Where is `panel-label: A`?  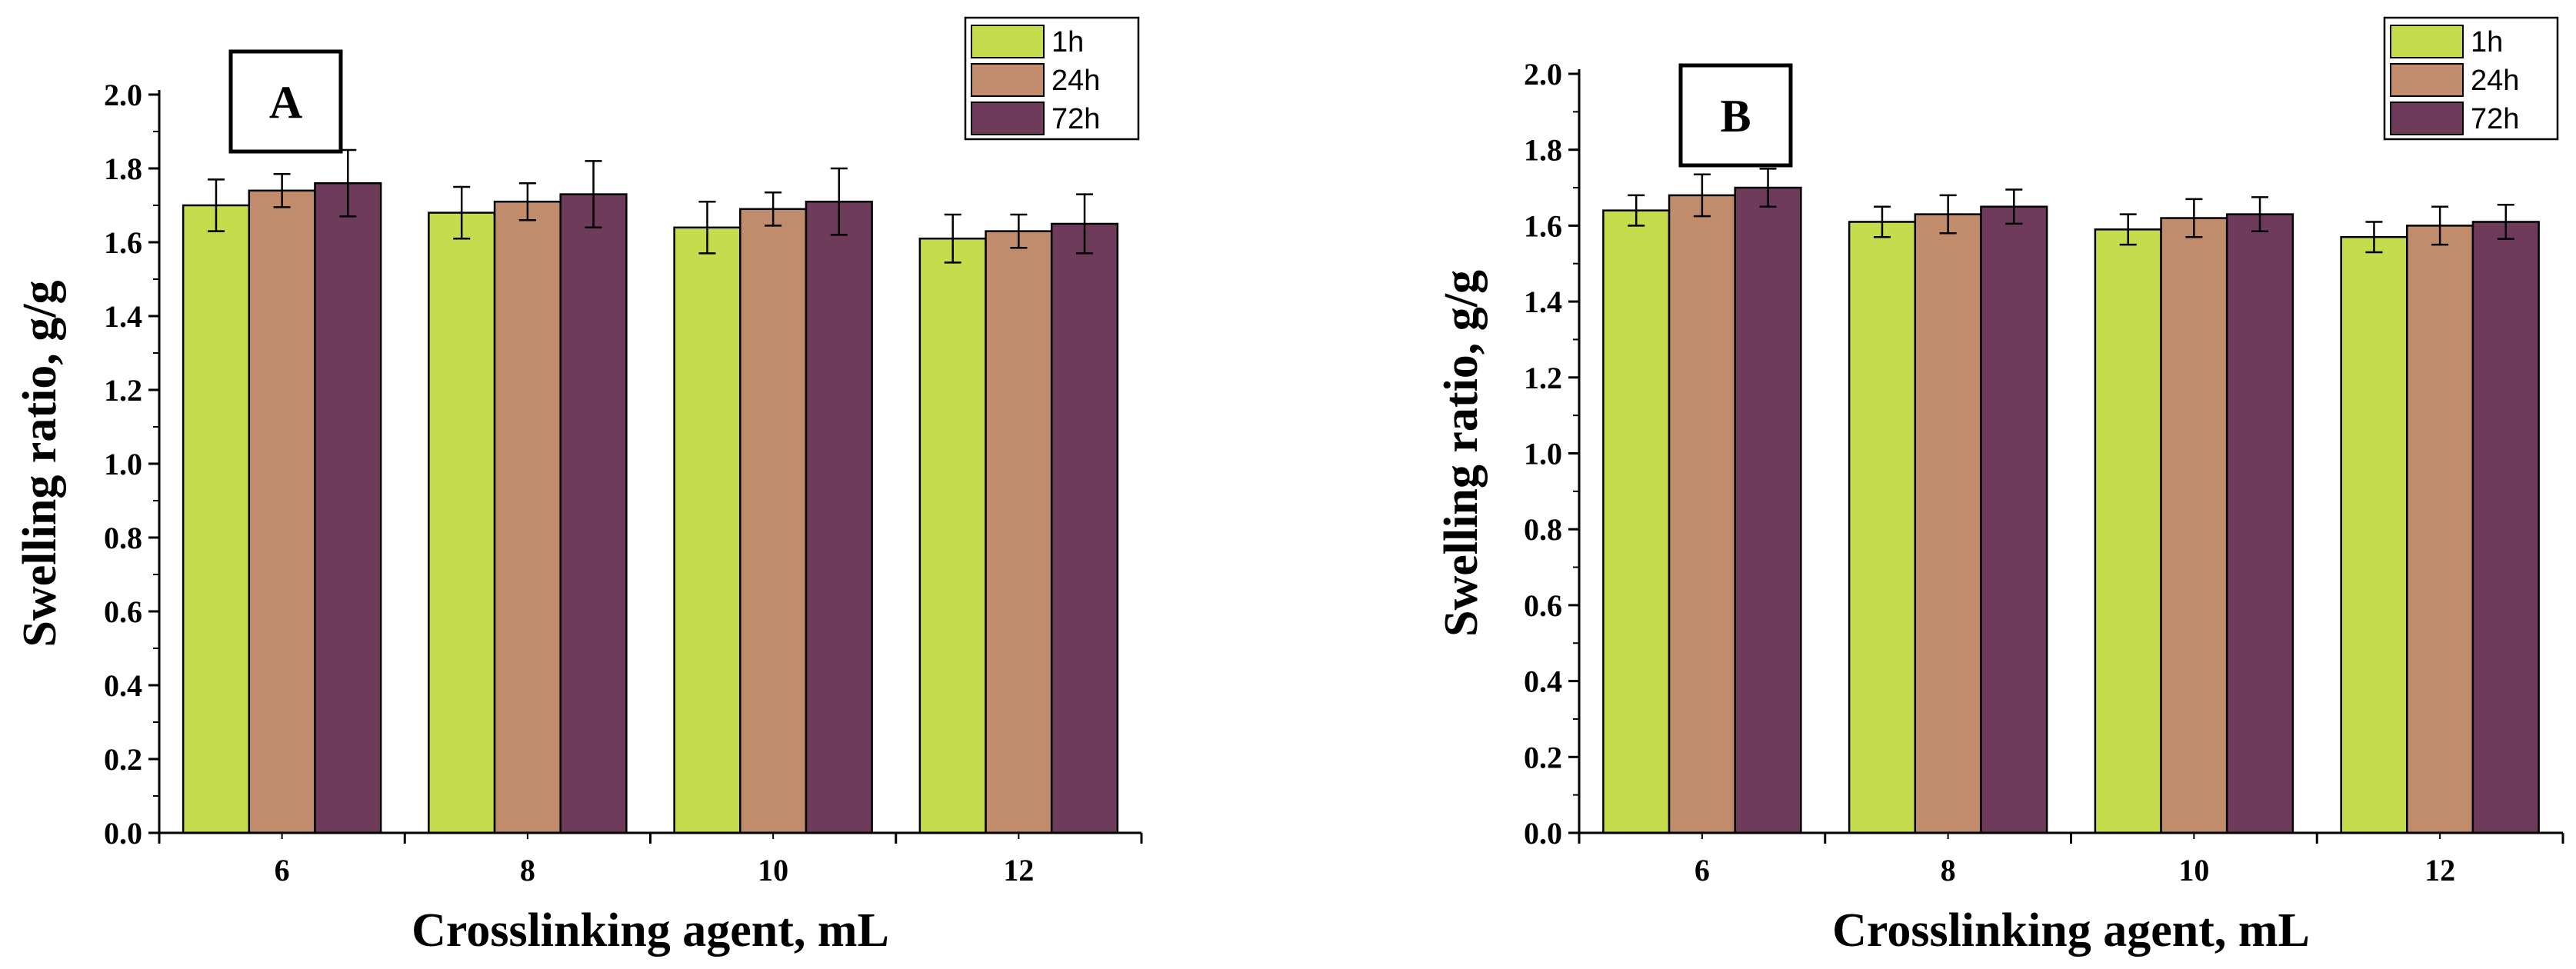 panel-label: A is located at coordinates (285, 101).